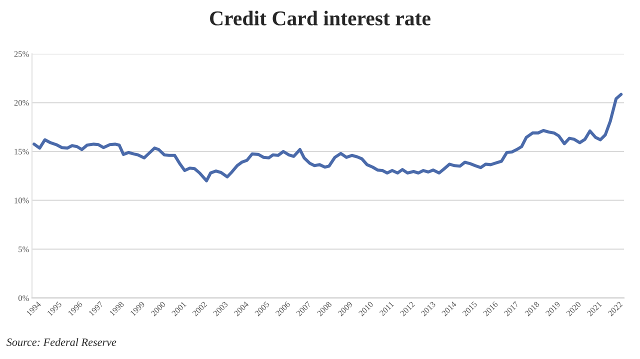 The image size is (640, 359). I want to click on x-tick-label: 2011, so click(386, 308).